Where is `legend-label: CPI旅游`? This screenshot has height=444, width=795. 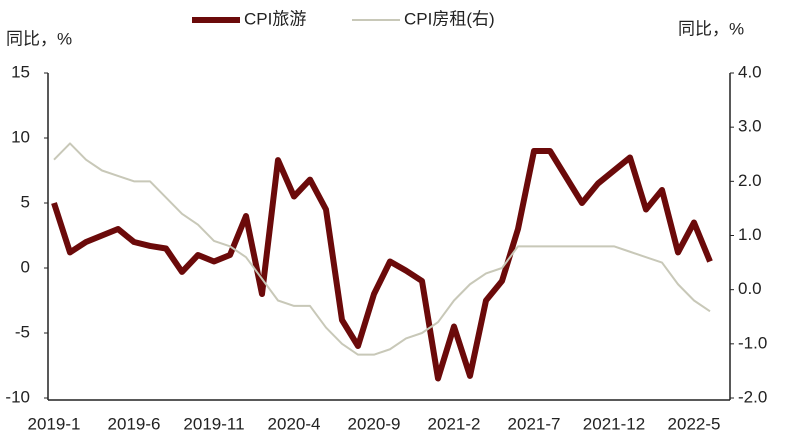 legend-label: CPI旅游 is located at coordinates (275, 18).